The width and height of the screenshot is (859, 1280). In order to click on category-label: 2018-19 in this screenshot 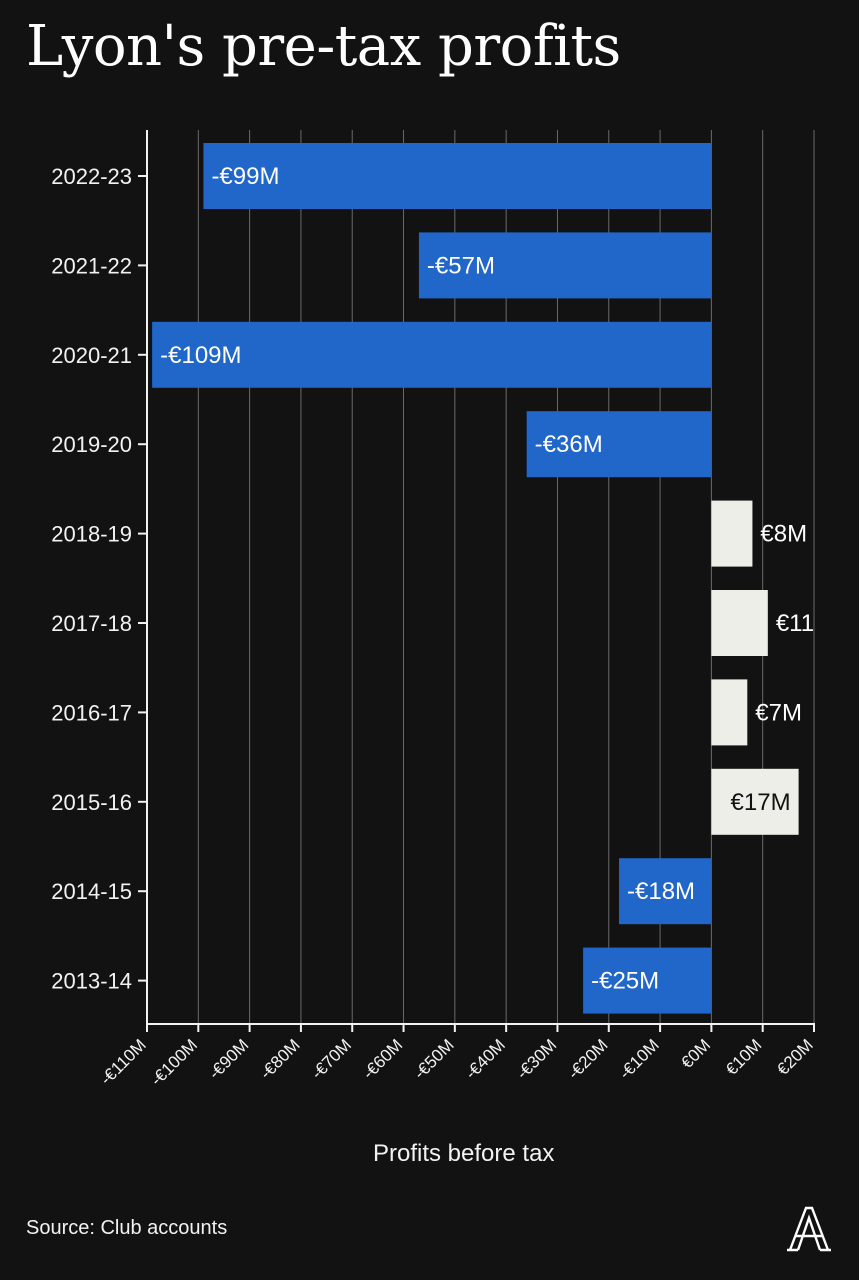, I will do `click(91, 534)`.